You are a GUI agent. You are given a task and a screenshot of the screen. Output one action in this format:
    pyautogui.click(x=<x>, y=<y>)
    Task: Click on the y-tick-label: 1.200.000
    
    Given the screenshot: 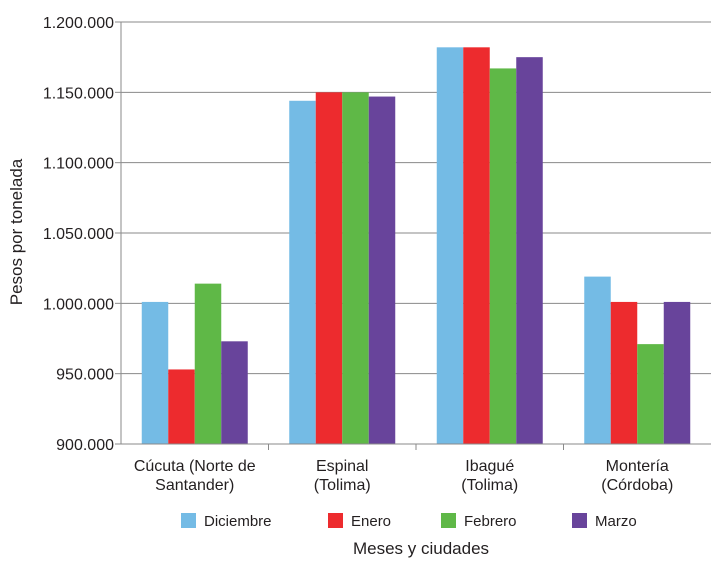 What is the action you would take?
    pyautogui.click(x=78, y=23)
    